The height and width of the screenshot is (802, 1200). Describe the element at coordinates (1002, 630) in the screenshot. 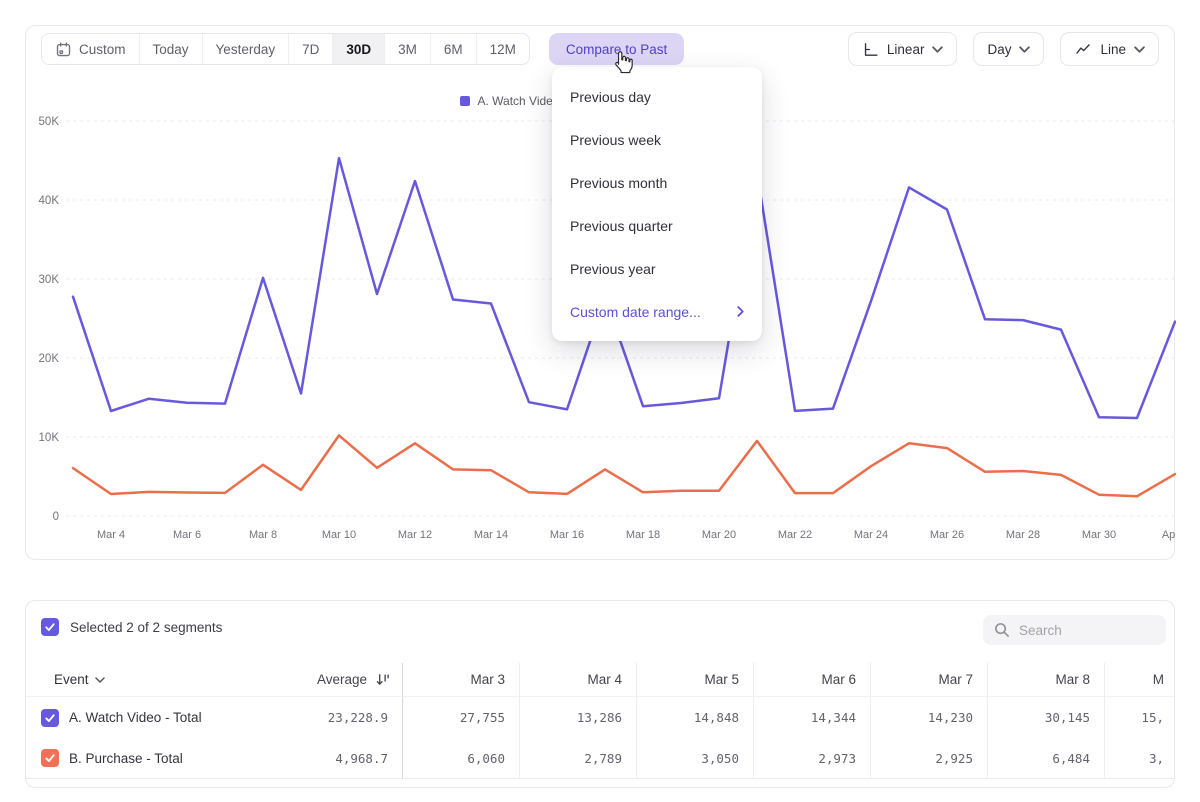

I see `search-icon` at that location.